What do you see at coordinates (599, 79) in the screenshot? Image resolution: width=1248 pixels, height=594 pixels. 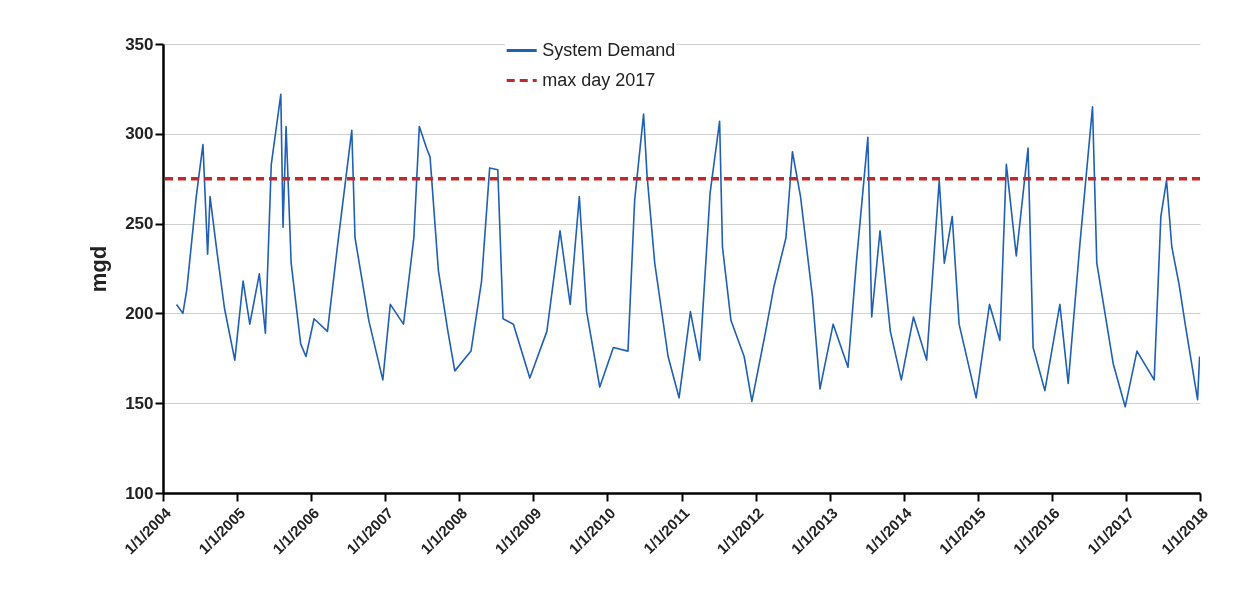 I see `legend-label: max day 2017` at bounding box center [599, 79].